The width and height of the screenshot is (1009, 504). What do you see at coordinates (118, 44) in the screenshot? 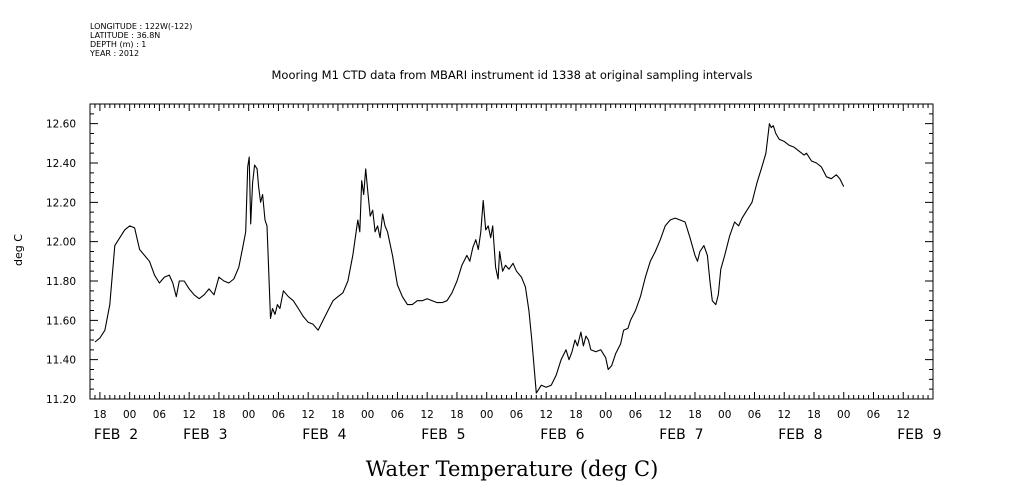
I see `metadata-depth: DEPTH (m) : 1` at bounding box center [118, 44].